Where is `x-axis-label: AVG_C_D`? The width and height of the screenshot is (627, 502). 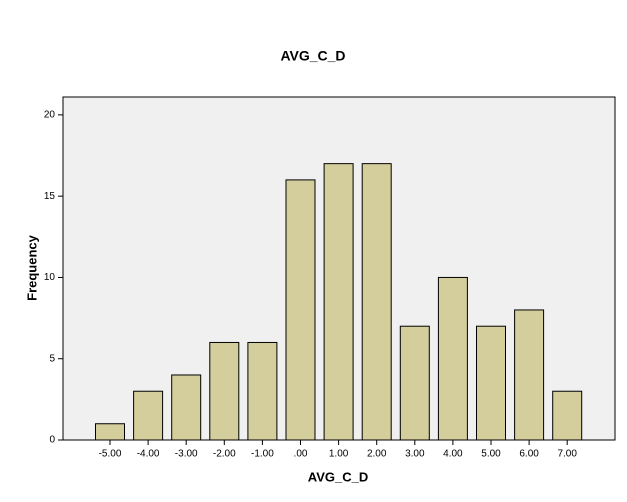
x-axis-label: AVG_C_D is located at coordinates (338, 476).